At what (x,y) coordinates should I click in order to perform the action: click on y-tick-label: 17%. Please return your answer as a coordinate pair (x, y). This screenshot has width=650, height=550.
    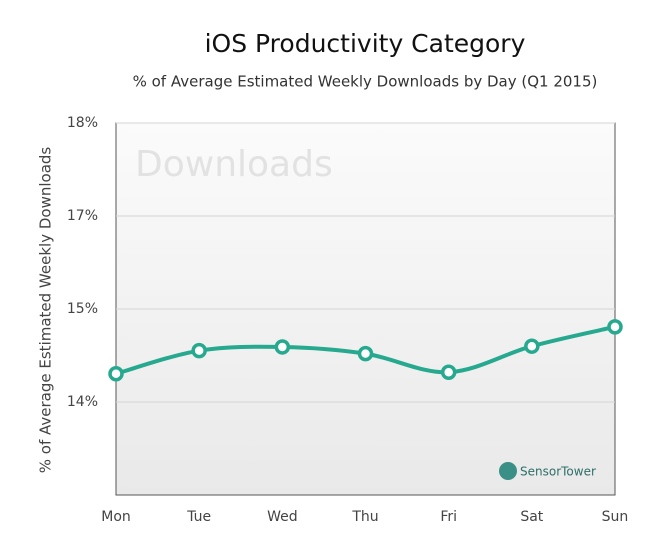
    Looking at the image, I should click on (82, 216).